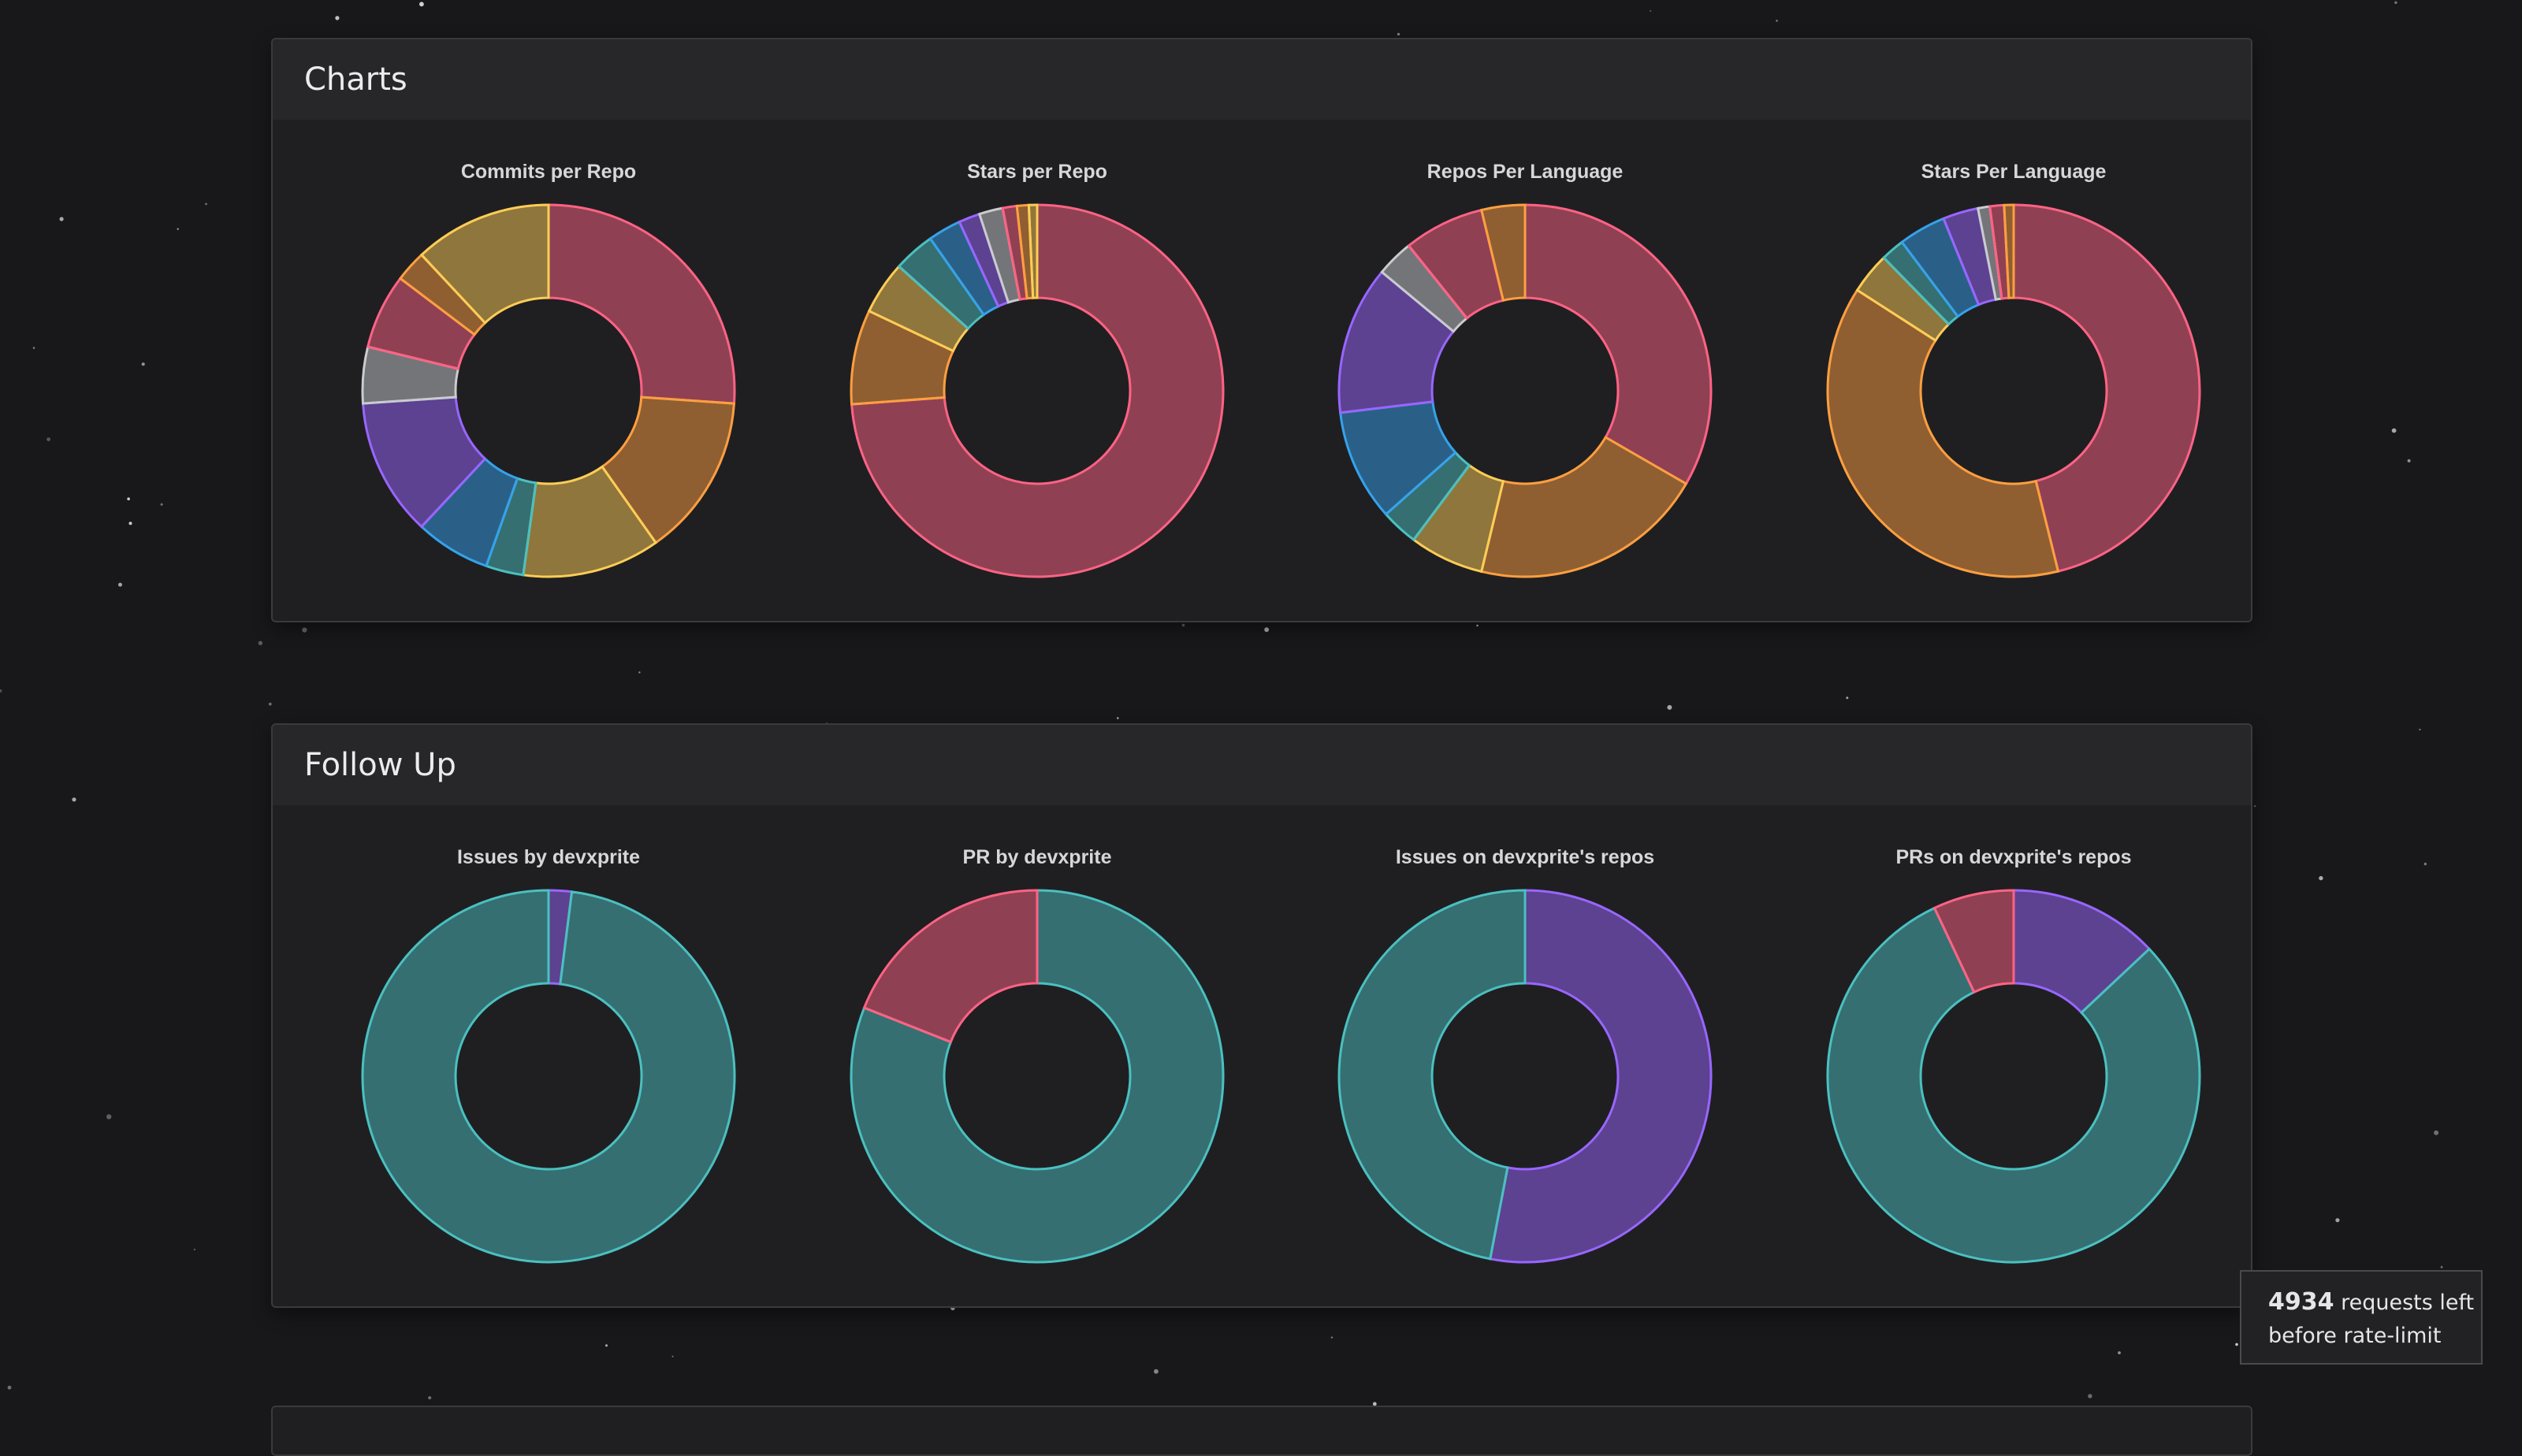 The height and width of the screenshot is (1456, 2522). What do you see at coordinates (1037, 172) in the screenshot?
I see `chart-title: Stars per Repo` at bounding box center [1037, 172].